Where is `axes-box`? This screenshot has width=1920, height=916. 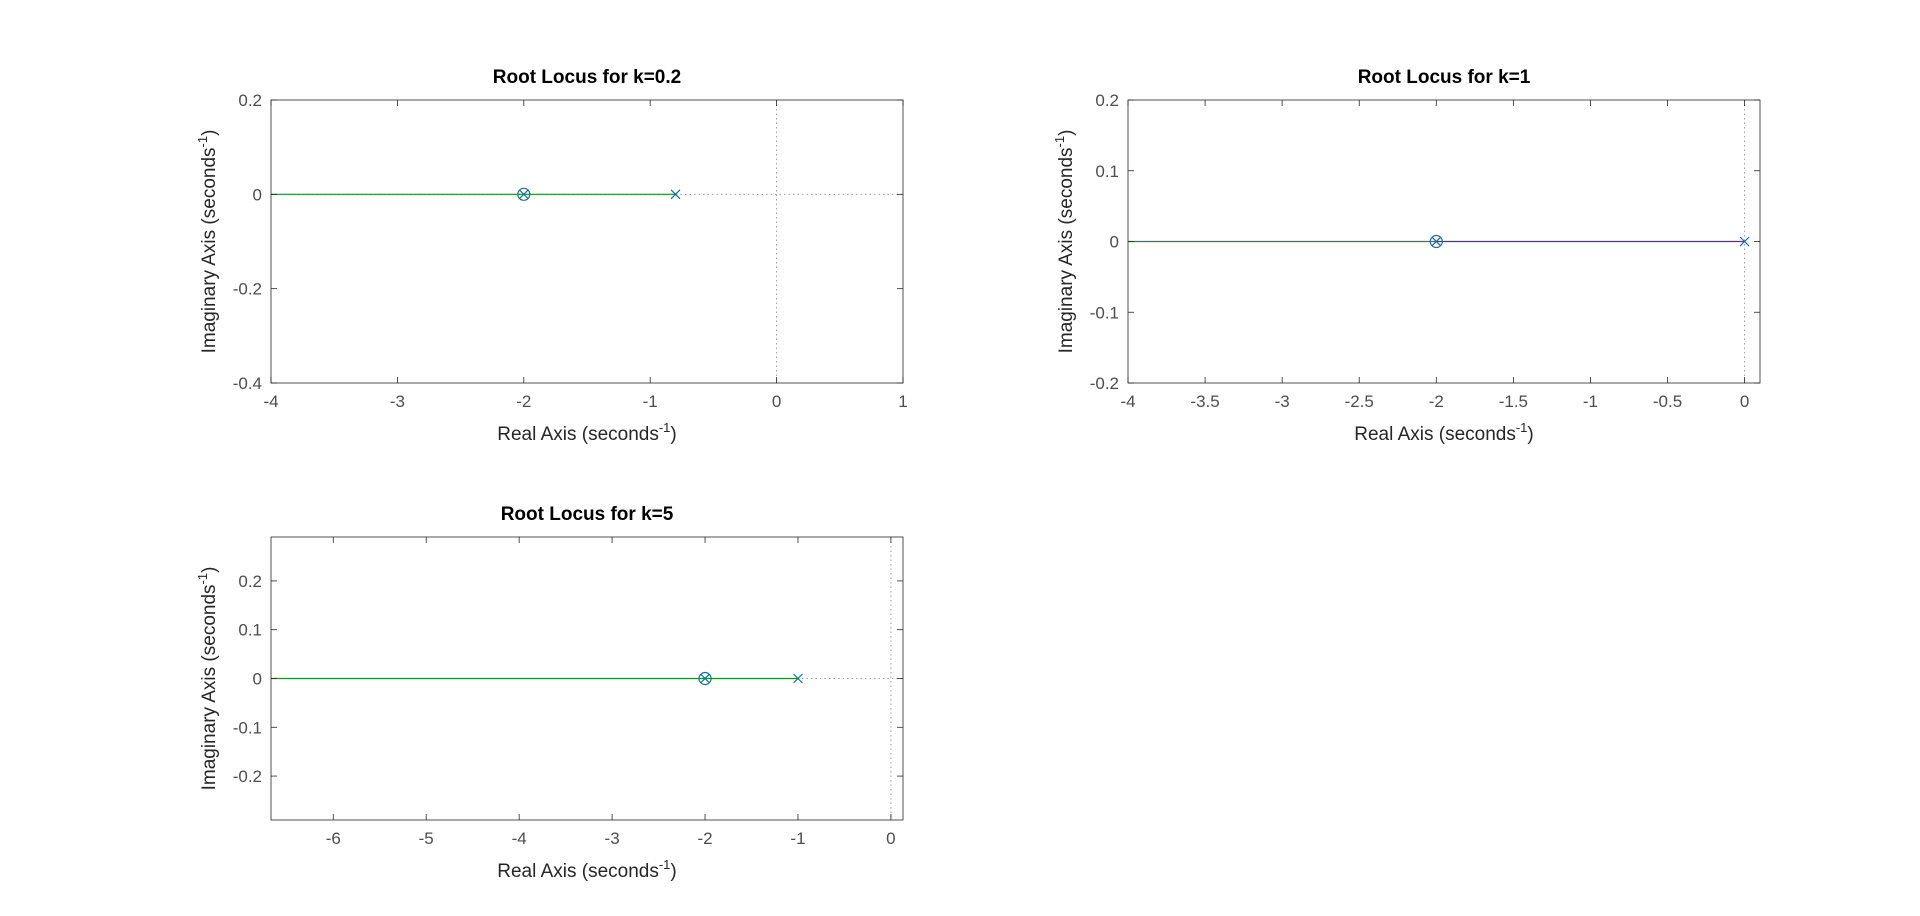 axes-box is located at coordinates (587, 241).